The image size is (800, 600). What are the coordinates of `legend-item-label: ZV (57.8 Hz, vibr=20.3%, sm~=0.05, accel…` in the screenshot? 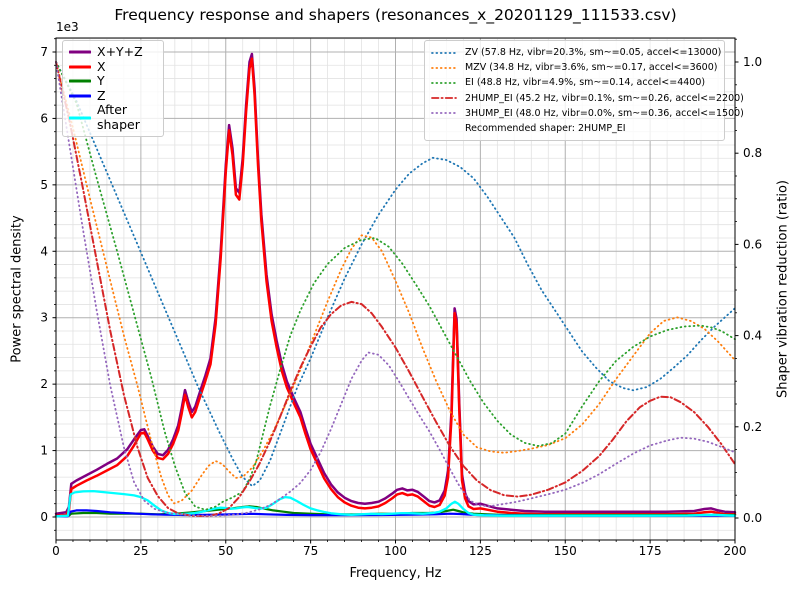 It's located at (593, 53).